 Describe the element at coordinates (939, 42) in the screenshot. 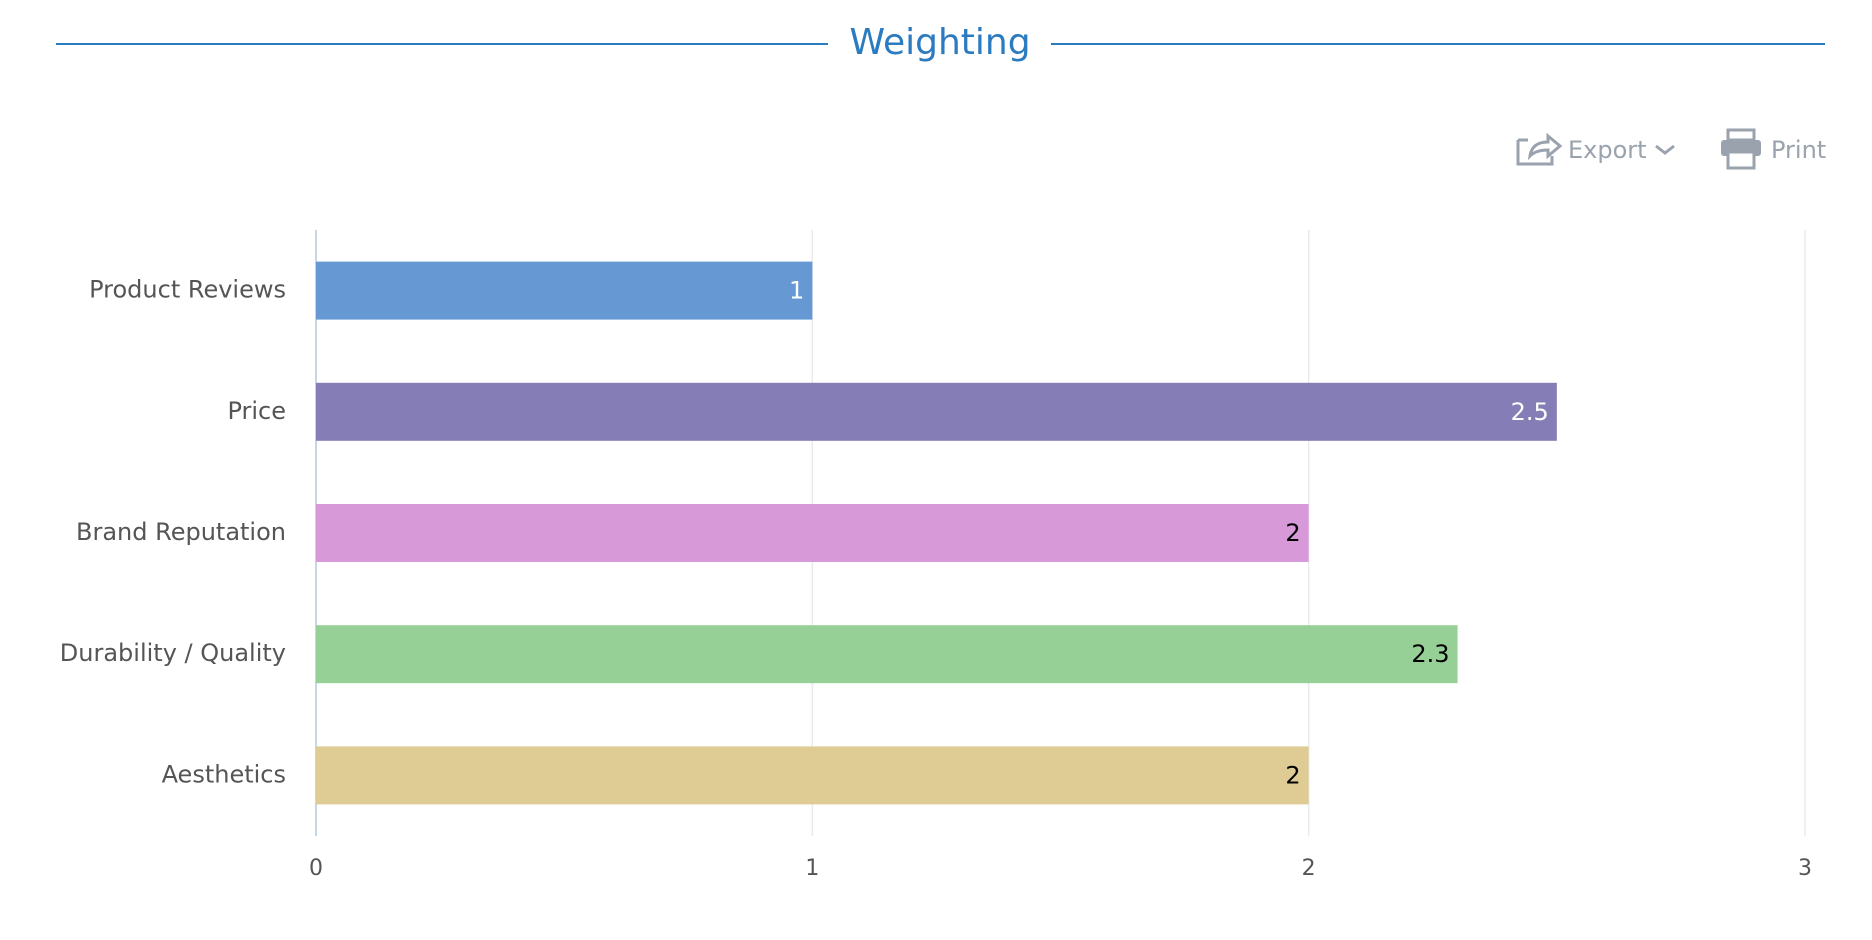

I see `chart-title: Weighting` at that location.